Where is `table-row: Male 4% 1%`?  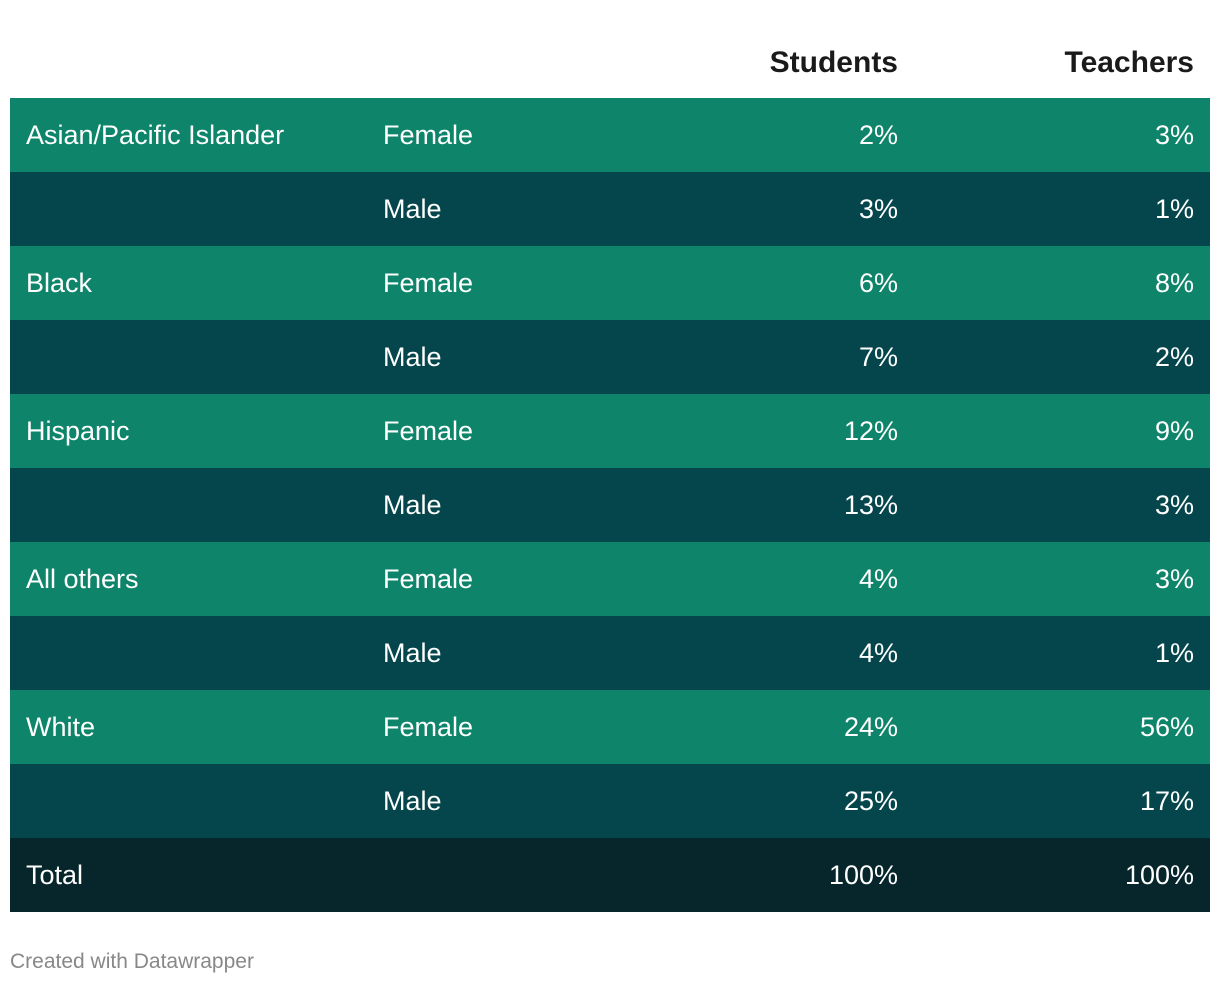
table-row: Male 4% 1% is located at coordinates (610, 653).